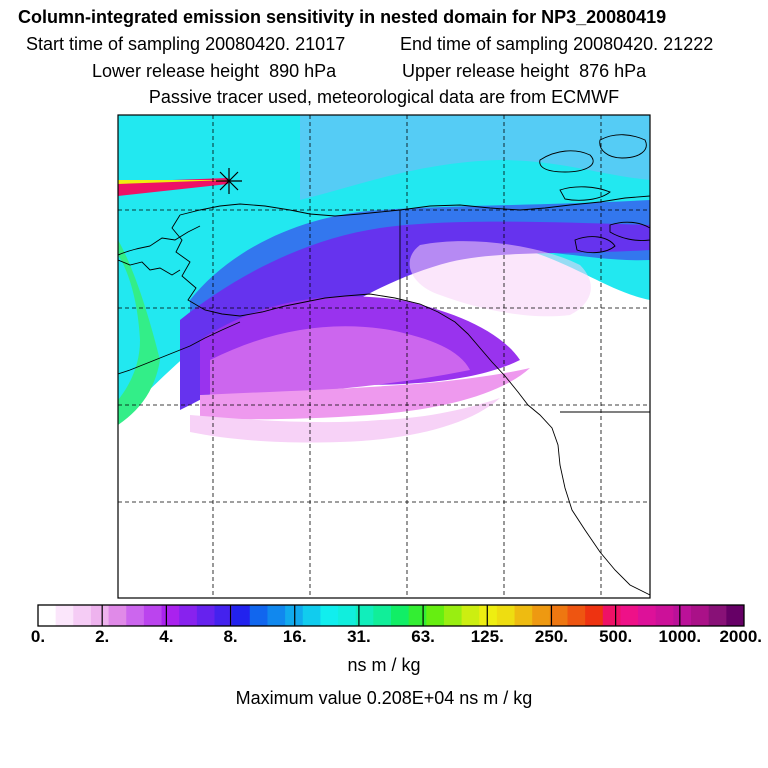 The image size is (768, 768). I want to click on light-pink-fringe, so click(345, 420).